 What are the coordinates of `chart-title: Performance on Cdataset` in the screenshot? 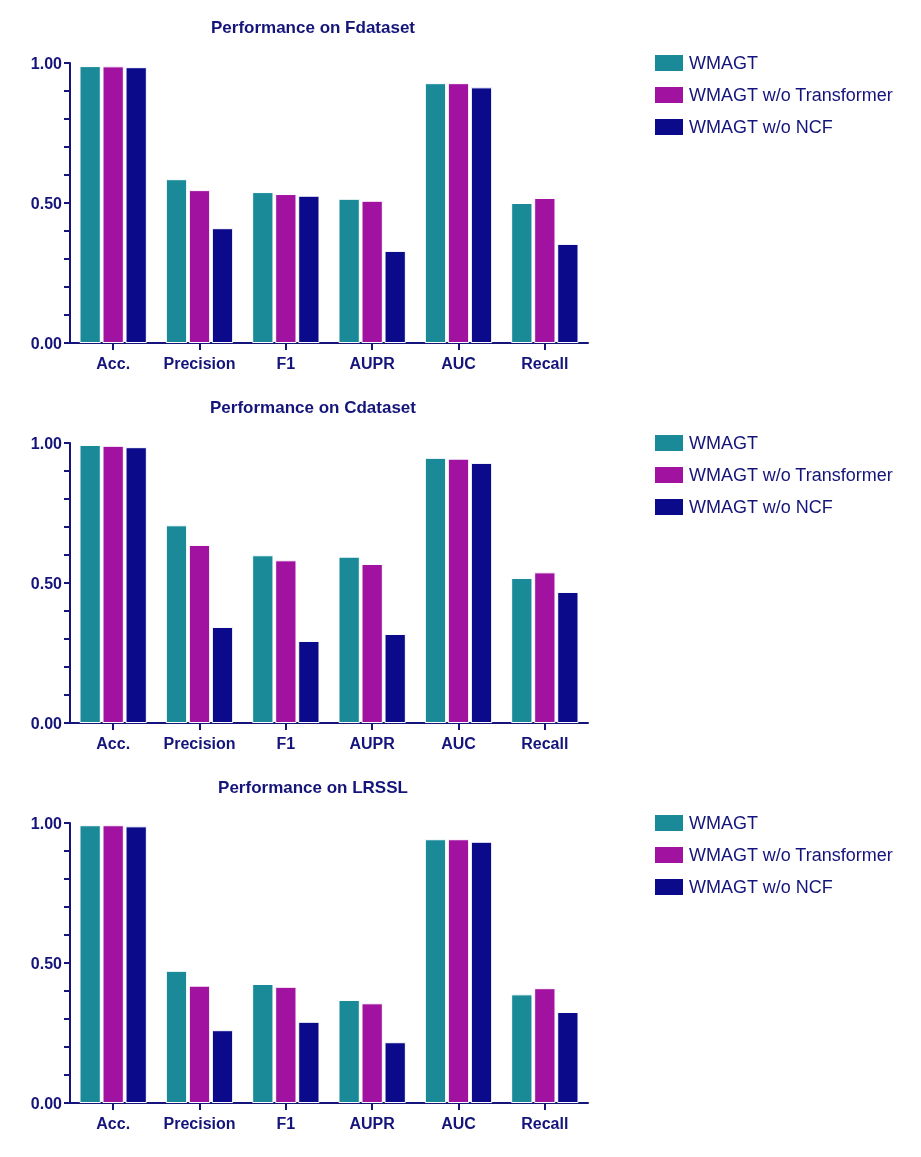 It's located at (313, 407).